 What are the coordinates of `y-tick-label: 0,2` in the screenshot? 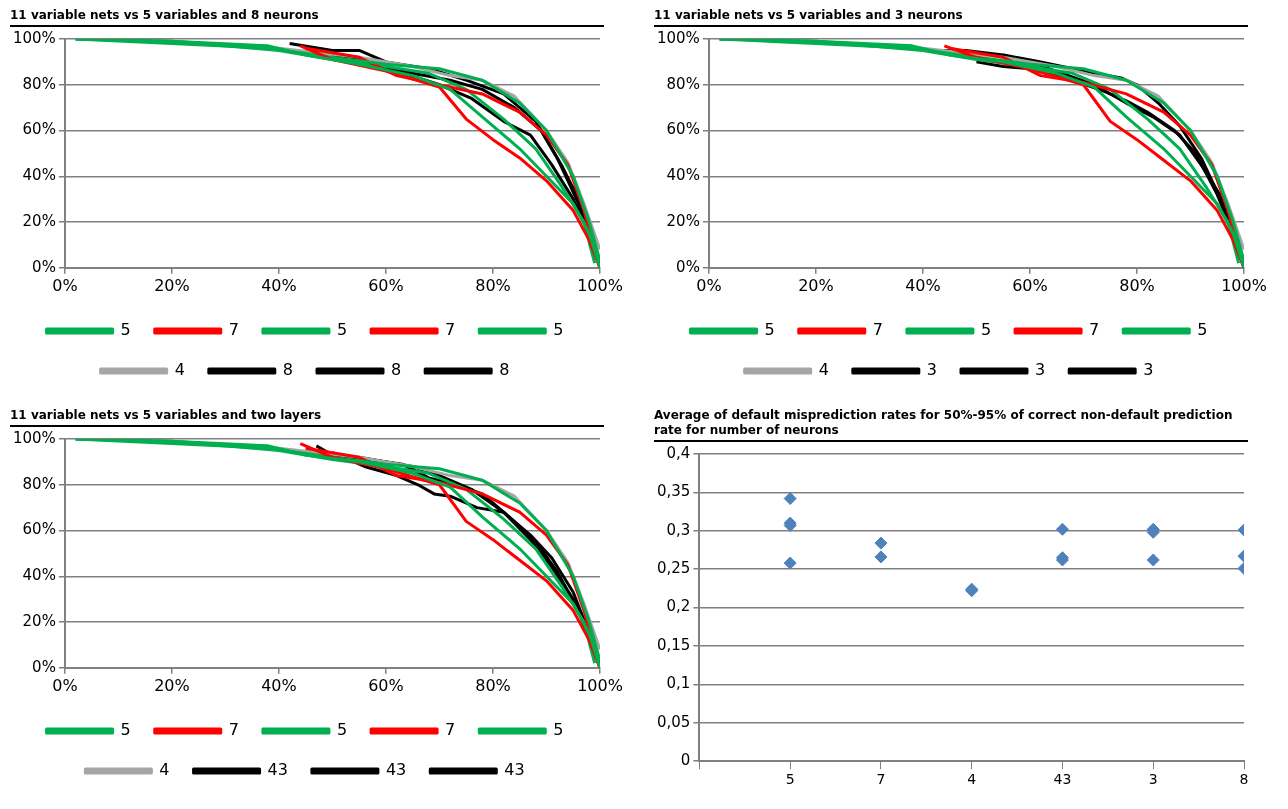 It's located at (678, 606).